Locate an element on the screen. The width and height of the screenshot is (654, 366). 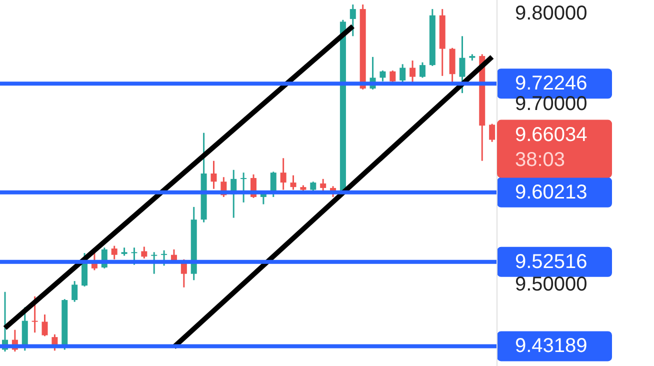
ref-line-label: 9.52516 is located at coordinates (551, 261).